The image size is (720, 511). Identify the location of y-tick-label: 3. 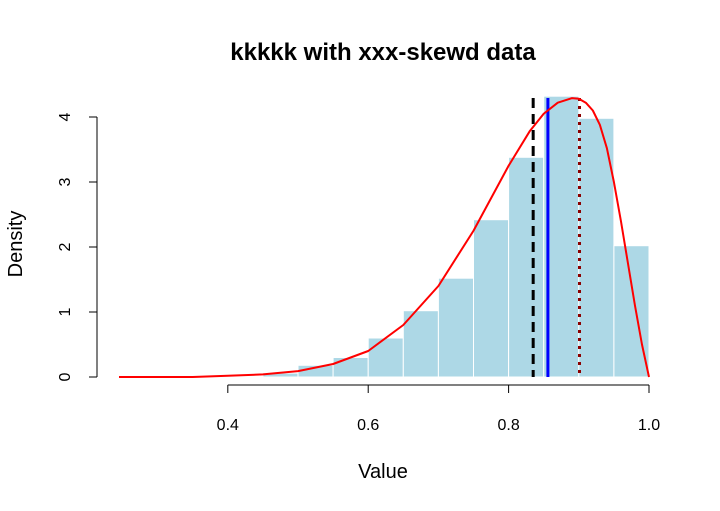
(65, 181).